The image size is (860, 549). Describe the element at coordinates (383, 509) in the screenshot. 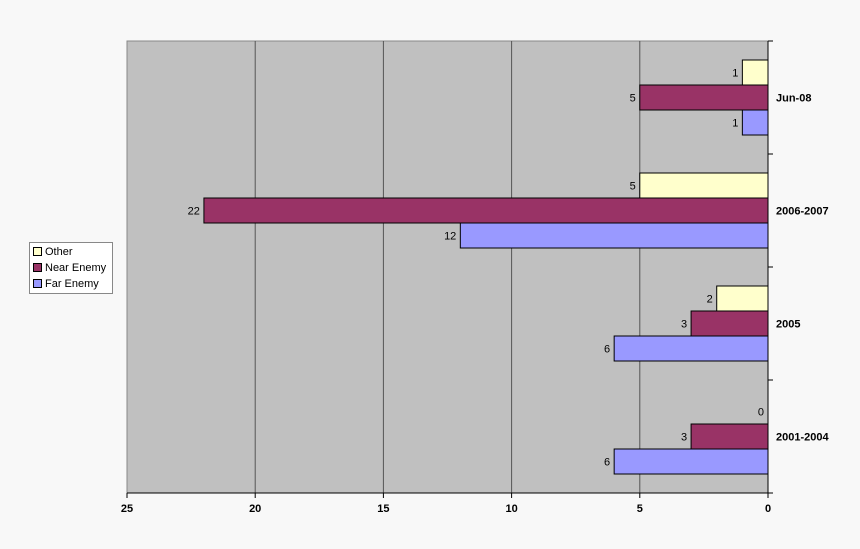

I see `x-tick-label: 15` at that location.